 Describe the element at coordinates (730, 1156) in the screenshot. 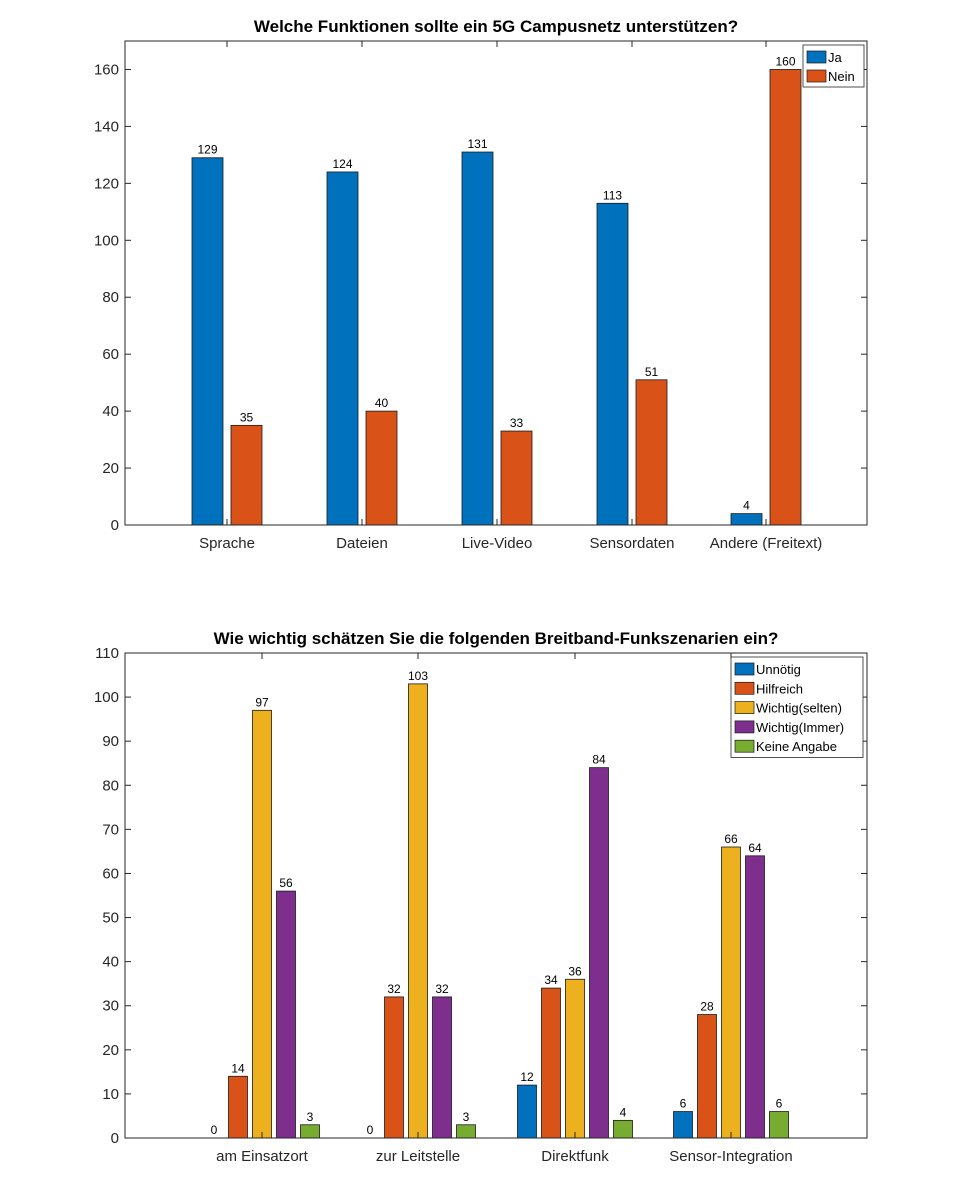

I see `x-tick-label: Sensor-Integration` at that location.